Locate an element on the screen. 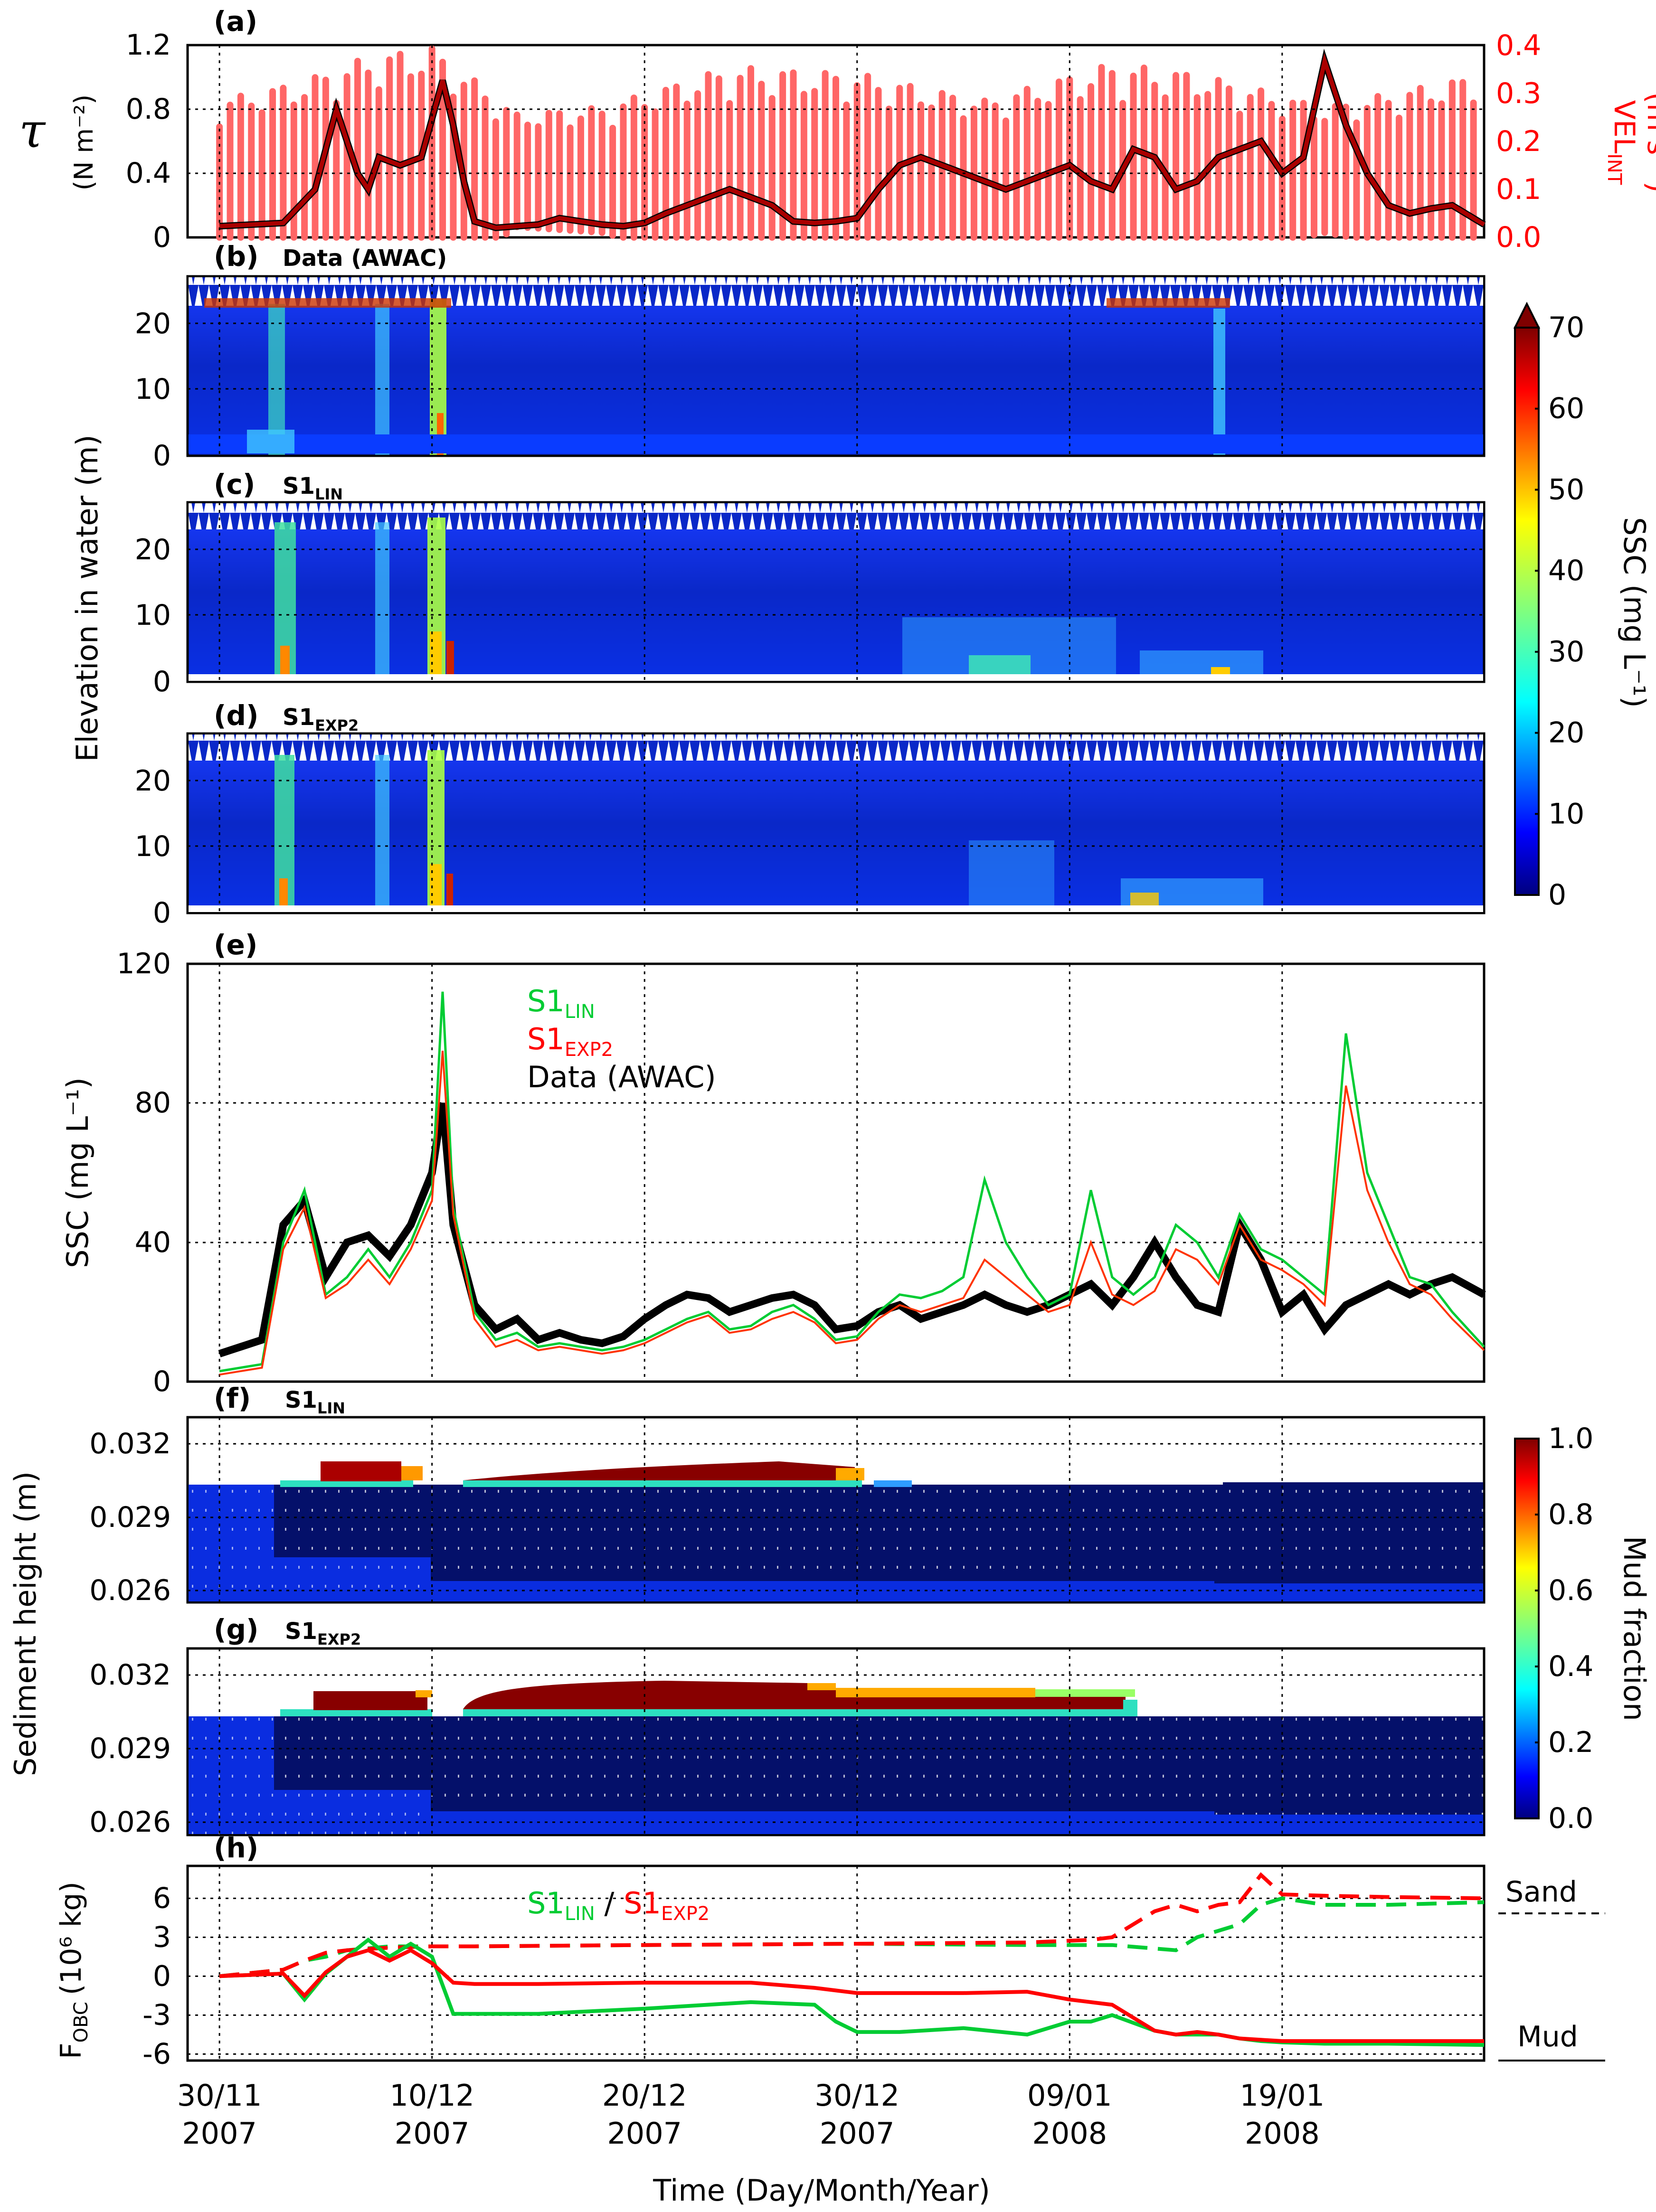 This screenshot has height=2212, width=1656. panel-c-label: S1LIN is located at coordinates (313, 488).